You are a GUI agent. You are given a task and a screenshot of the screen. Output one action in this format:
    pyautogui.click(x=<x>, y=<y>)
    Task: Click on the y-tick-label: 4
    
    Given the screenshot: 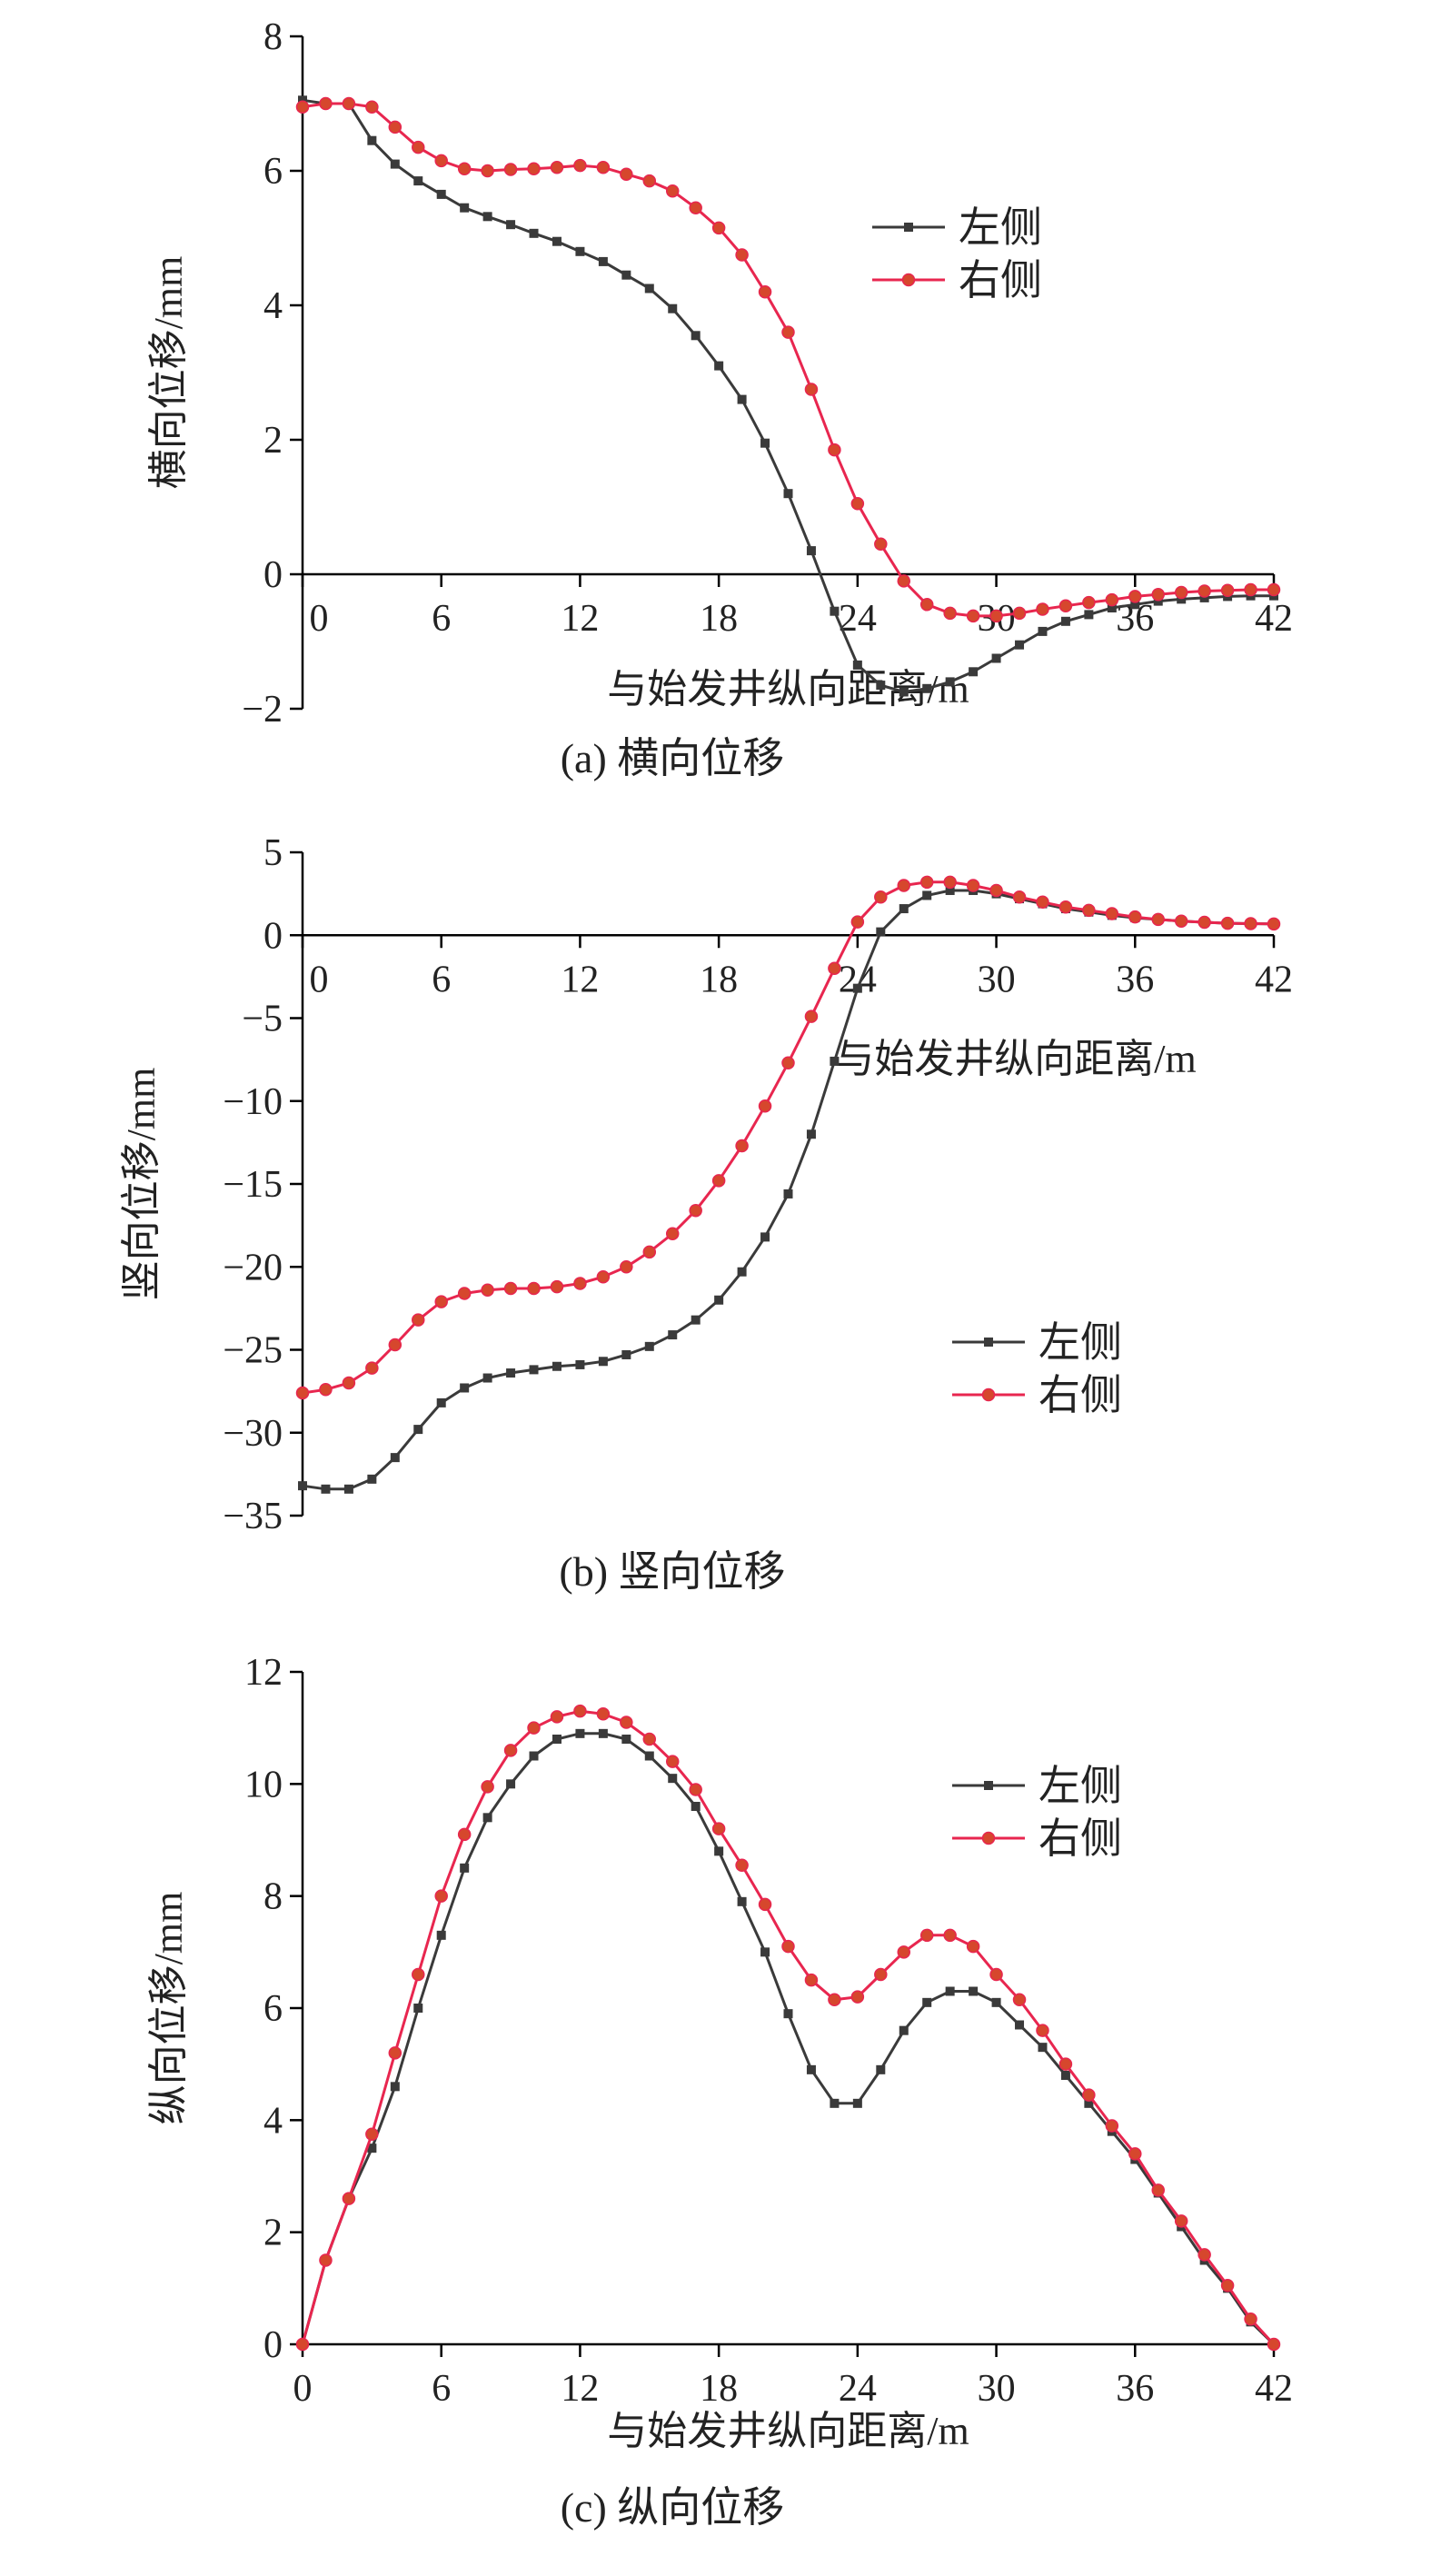 What is the action you would take?
    pyautogui.click(x=273, y=306)
    